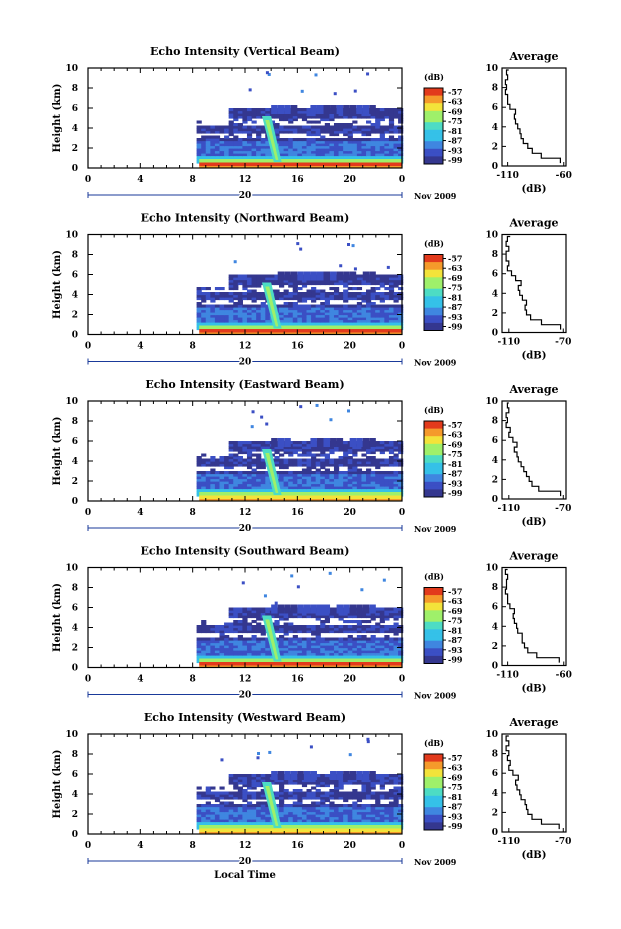  What do you see at coordinates (272, 140) in the screenshot?
I see `echo-plume-core` at bounding box center [272, 140].